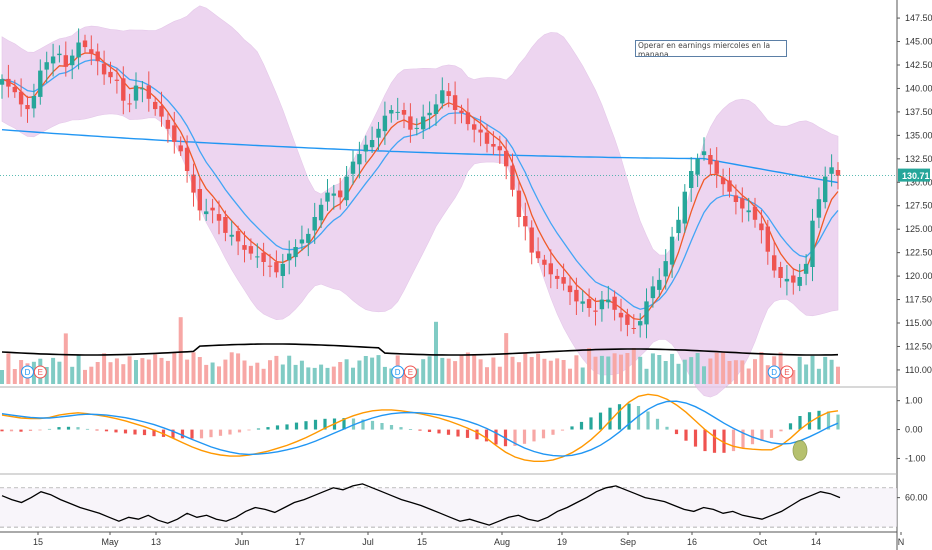  Describe the element at coordinates (420, 427) in the screenshot. I see `macd-signal-line` at that location.